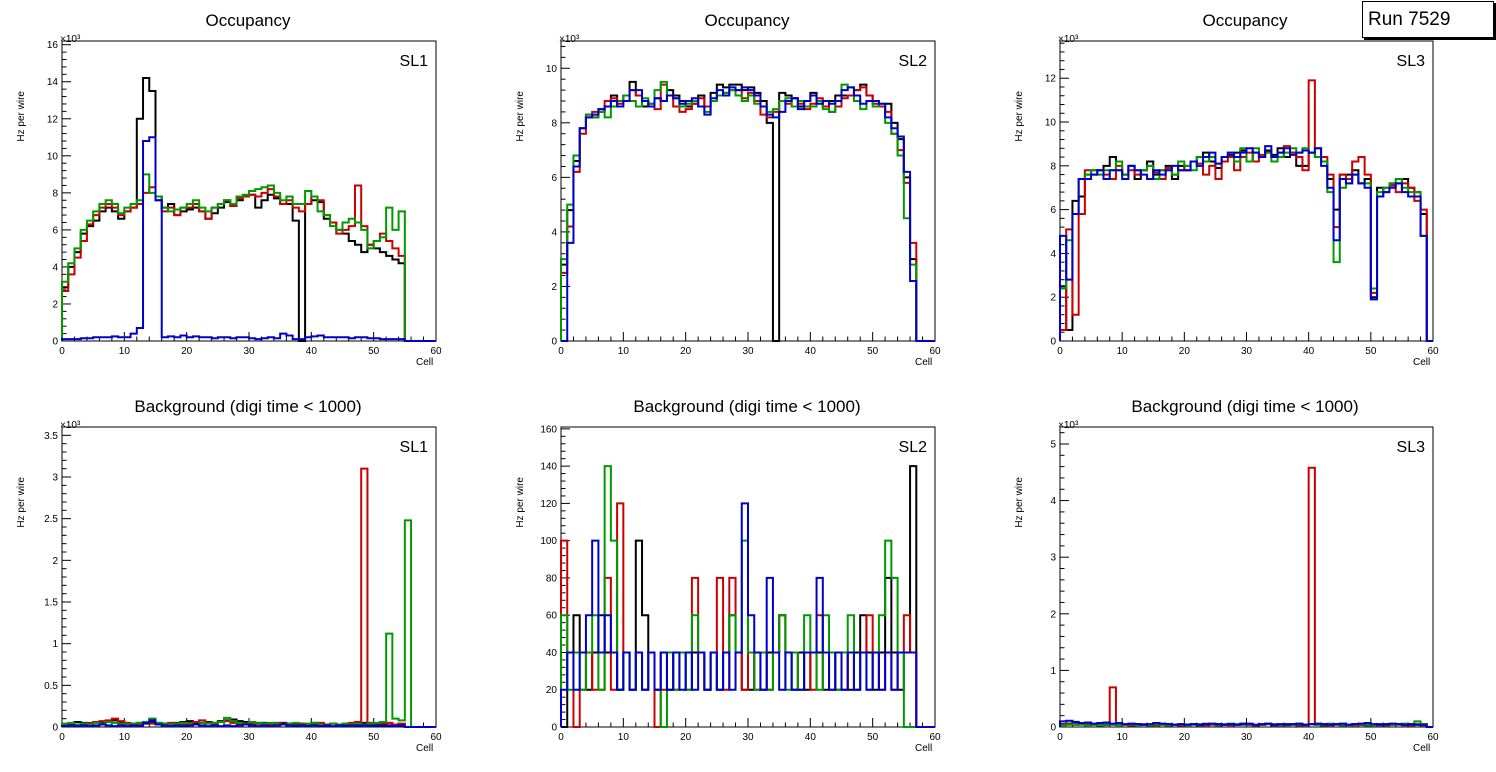 The height and width of the screenshot is (772, 1496). Describe the element at coordinates (552, 690) in the screenshot. I see `y-tick-label: 20` at that location.